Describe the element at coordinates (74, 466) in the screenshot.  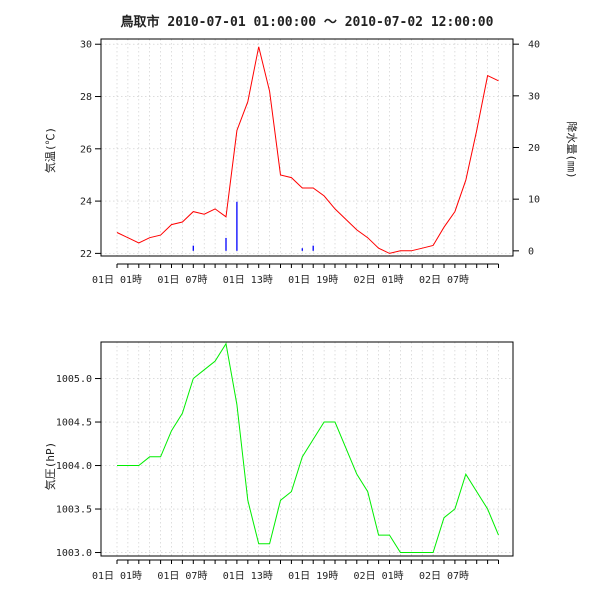
I see `y-tick-label: 1004.0` at that location.